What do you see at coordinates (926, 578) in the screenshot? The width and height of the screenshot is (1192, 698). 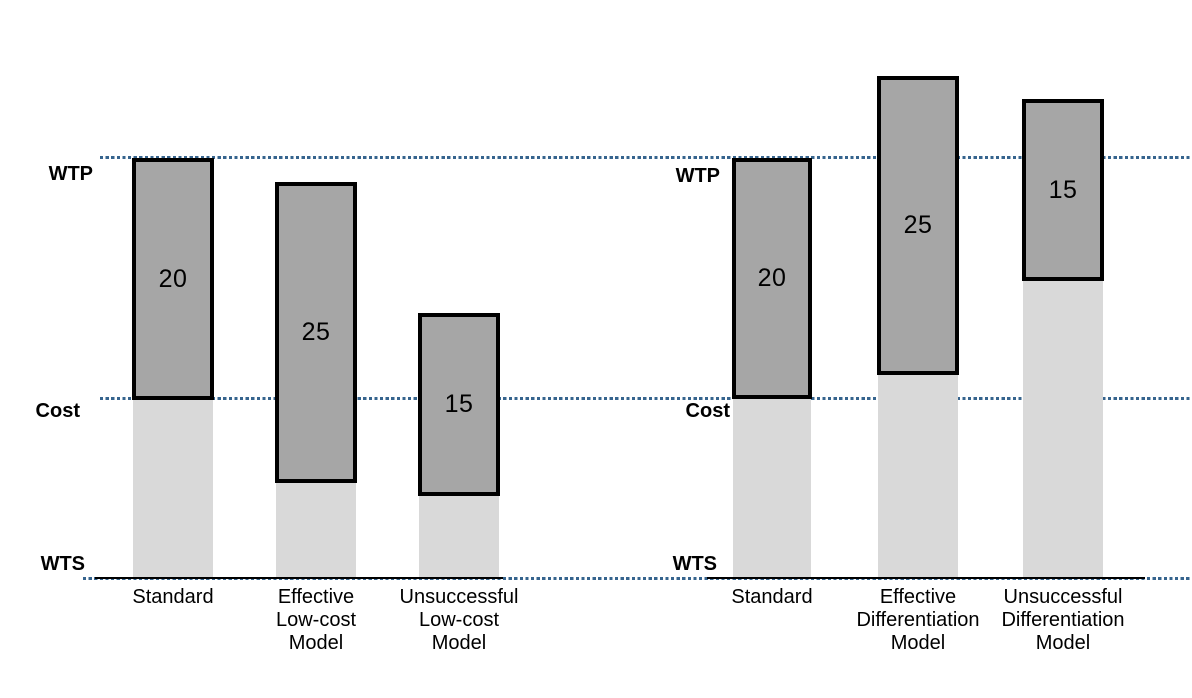 I see `right-chart-baseline` at bounding box center [926, 578].